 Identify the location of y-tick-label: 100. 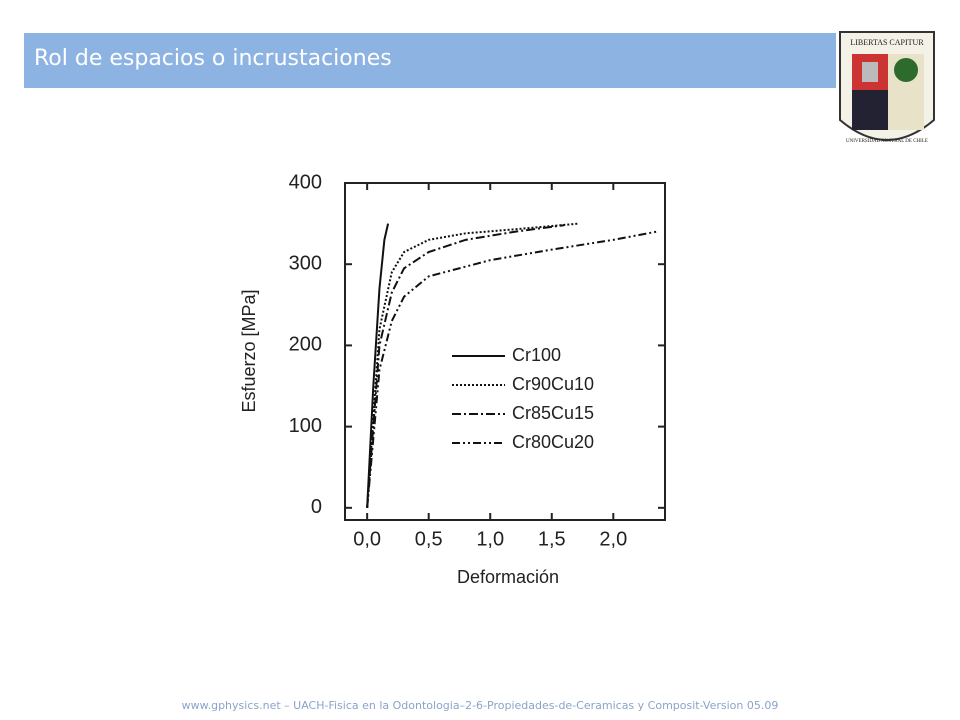
(305, 426).